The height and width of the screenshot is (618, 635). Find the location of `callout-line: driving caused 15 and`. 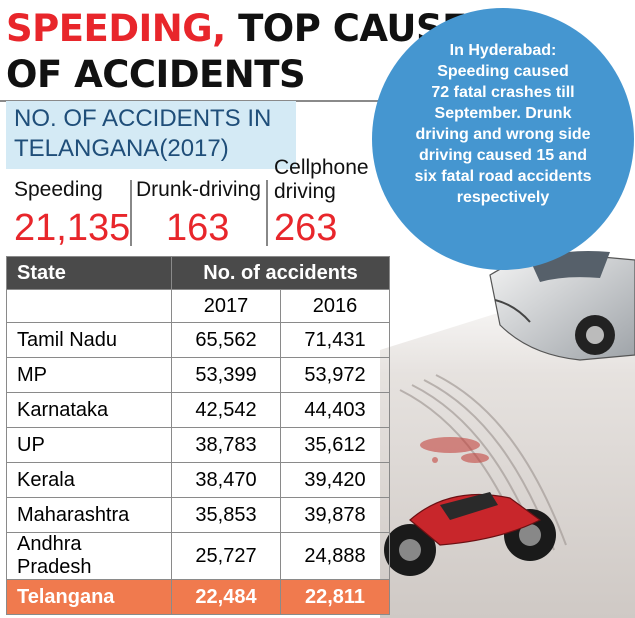

callout-line: driving caused 15 and is located at coordinates (503, 155).